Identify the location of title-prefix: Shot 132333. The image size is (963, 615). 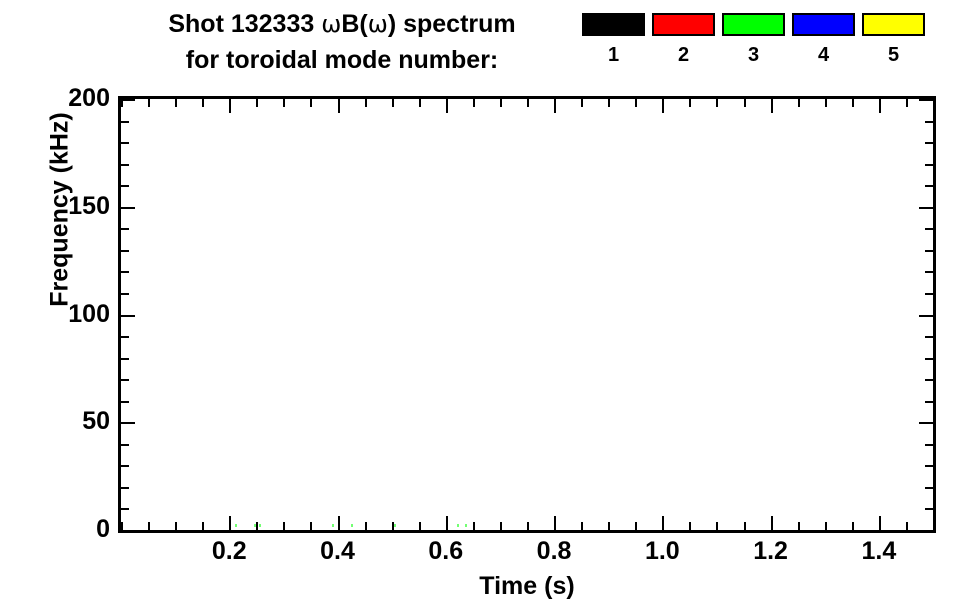
(245, 24).